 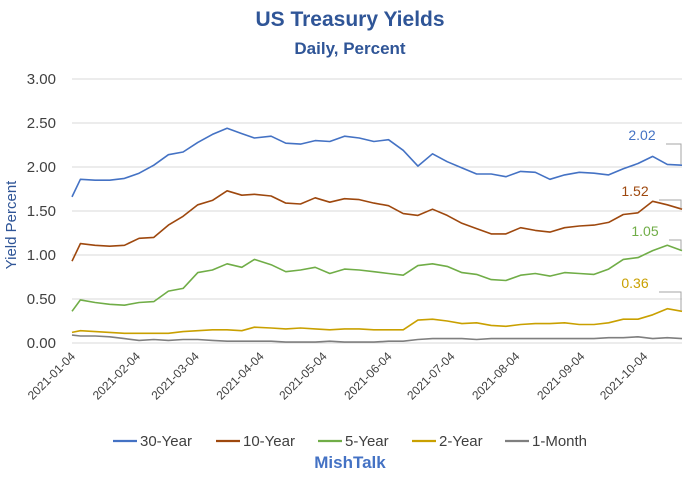 What do you see at coordinates (634, 283) in the screenshot?
I see `end-value-label: 0.36` at bounding box center [634, 283].